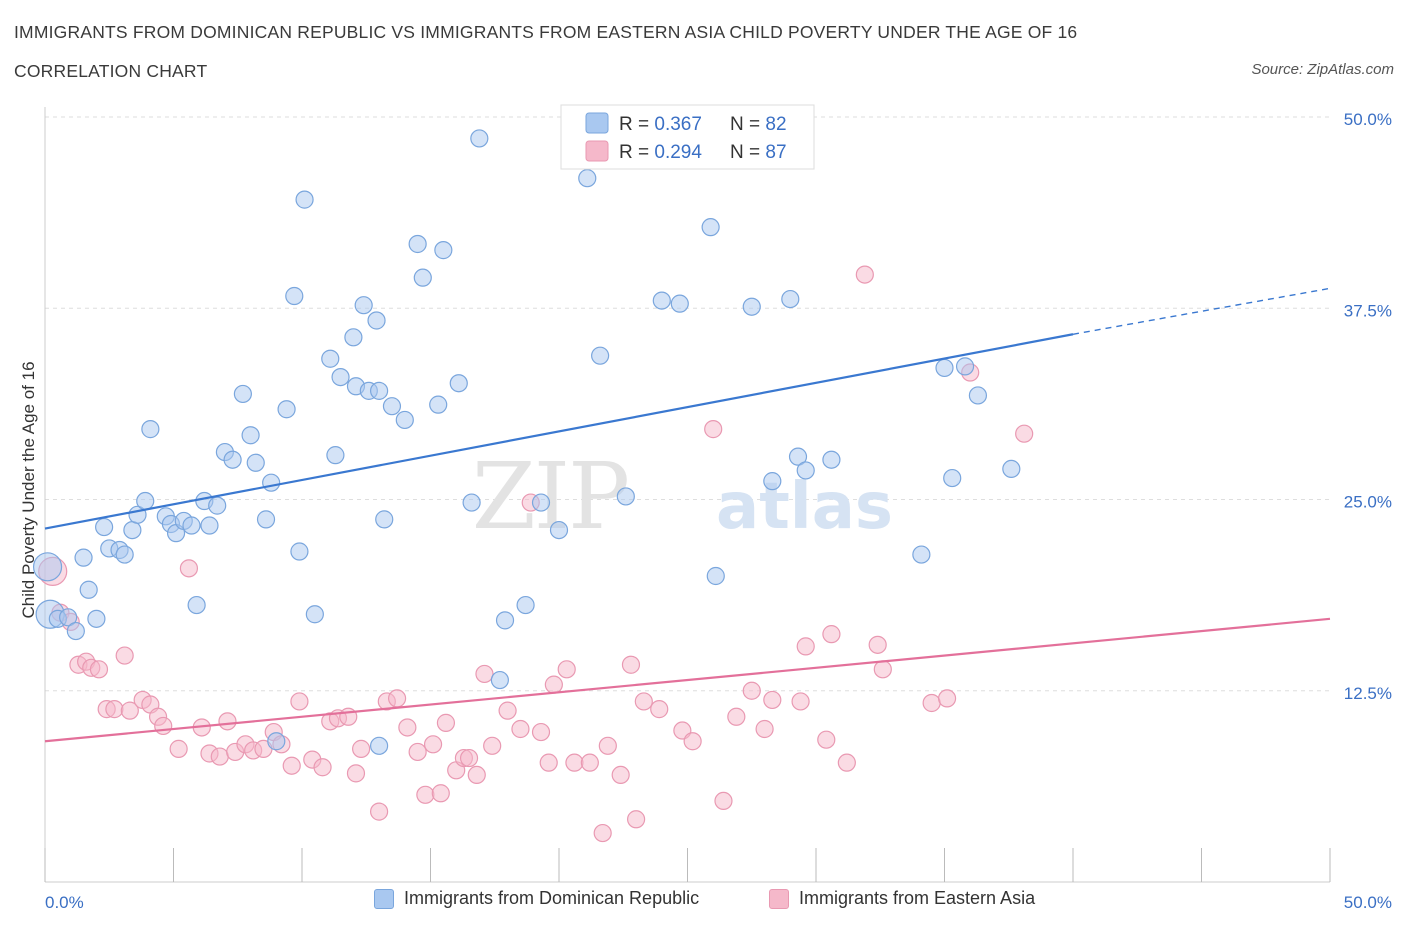  I want to click on source-label: Source: ZipAtlas.com, so click(1322, 69).